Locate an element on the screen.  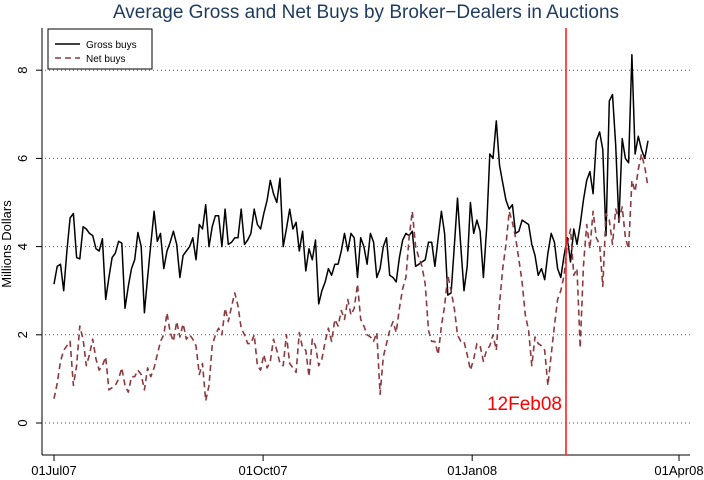
y-tick-label-8: 8 is located at coordinates (22, 70).